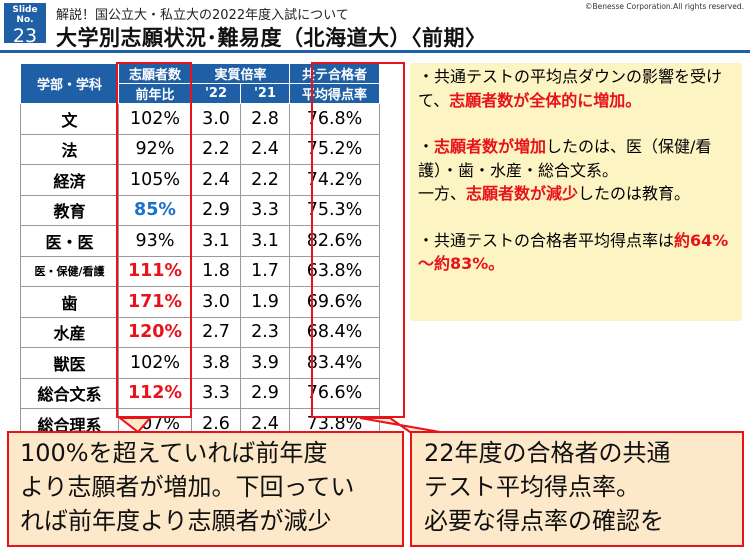  I want to click on note-text: ・共通テストの平均点ダウンの影響を受けて、, so click(570, 88).